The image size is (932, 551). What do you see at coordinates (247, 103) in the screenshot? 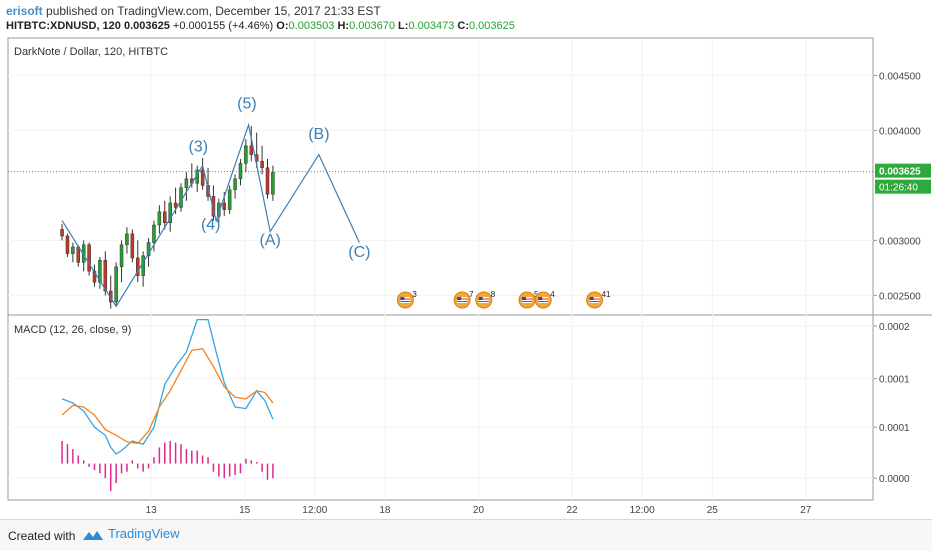
I see `wave-label: (5)` at bounding box center [247, 103].